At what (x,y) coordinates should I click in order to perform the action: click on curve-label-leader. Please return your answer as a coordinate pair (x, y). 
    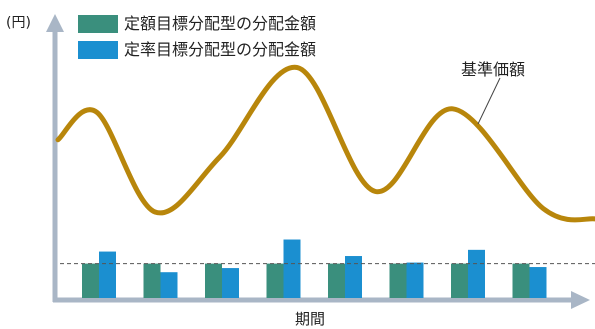
    Looking at the image, I should click on (489, 101).